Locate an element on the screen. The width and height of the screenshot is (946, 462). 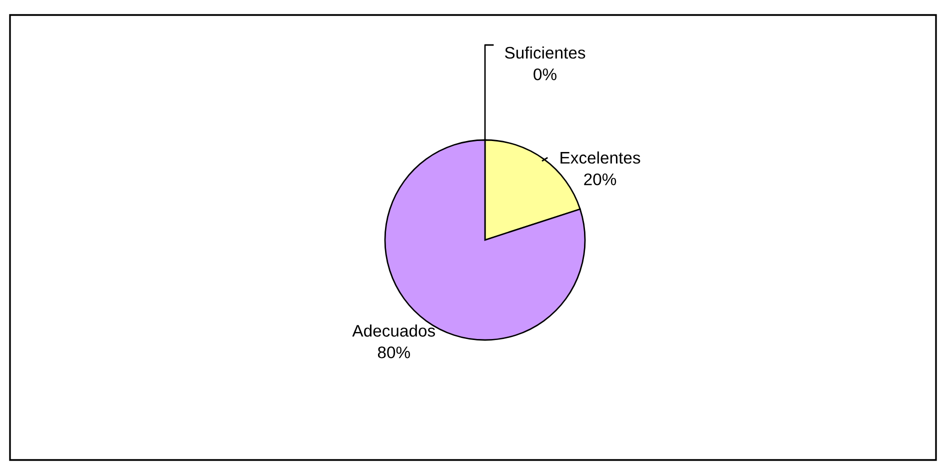
slice-label: Excelentes is located at coordinates (600, 157).